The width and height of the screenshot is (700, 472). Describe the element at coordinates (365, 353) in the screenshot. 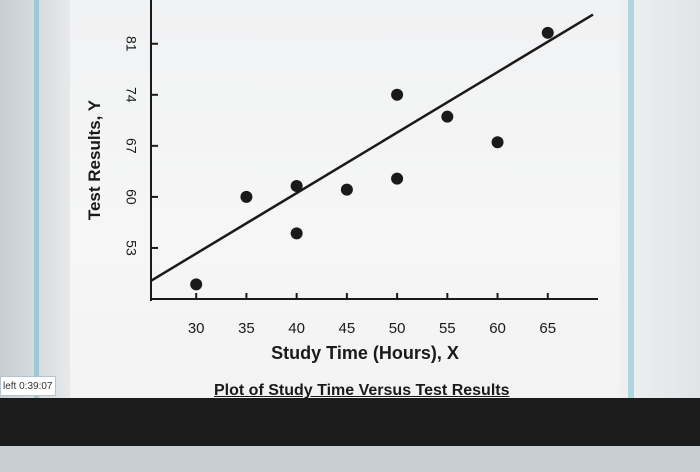

I see `x-axis-label: Study Time (Hours), X` at that location.